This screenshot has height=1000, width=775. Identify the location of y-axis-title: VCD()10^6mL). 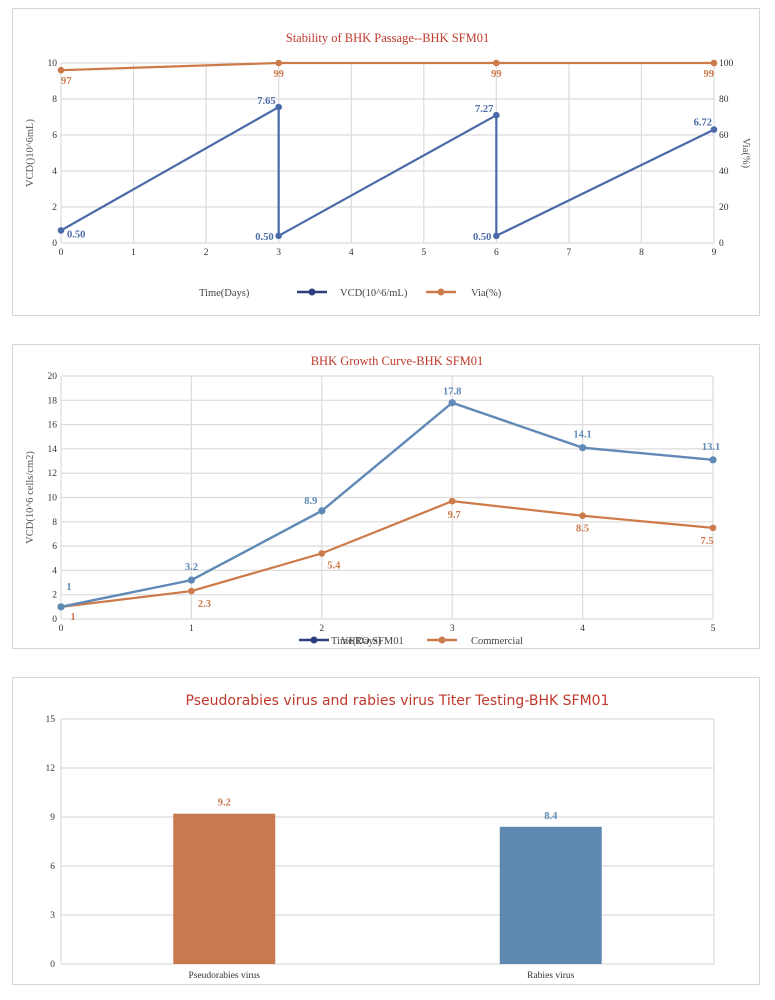
(30, 153).